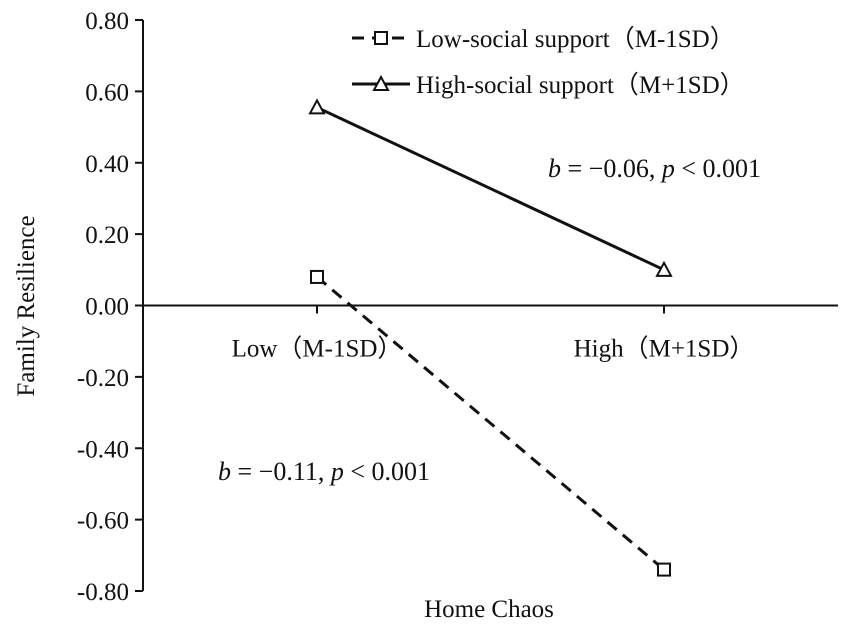  What do you see at coordinates (324, 471) in the screenshot?
I see `annotation-low-slope: b = −0.11, p < 0.001` at bounding box center [324, 471].